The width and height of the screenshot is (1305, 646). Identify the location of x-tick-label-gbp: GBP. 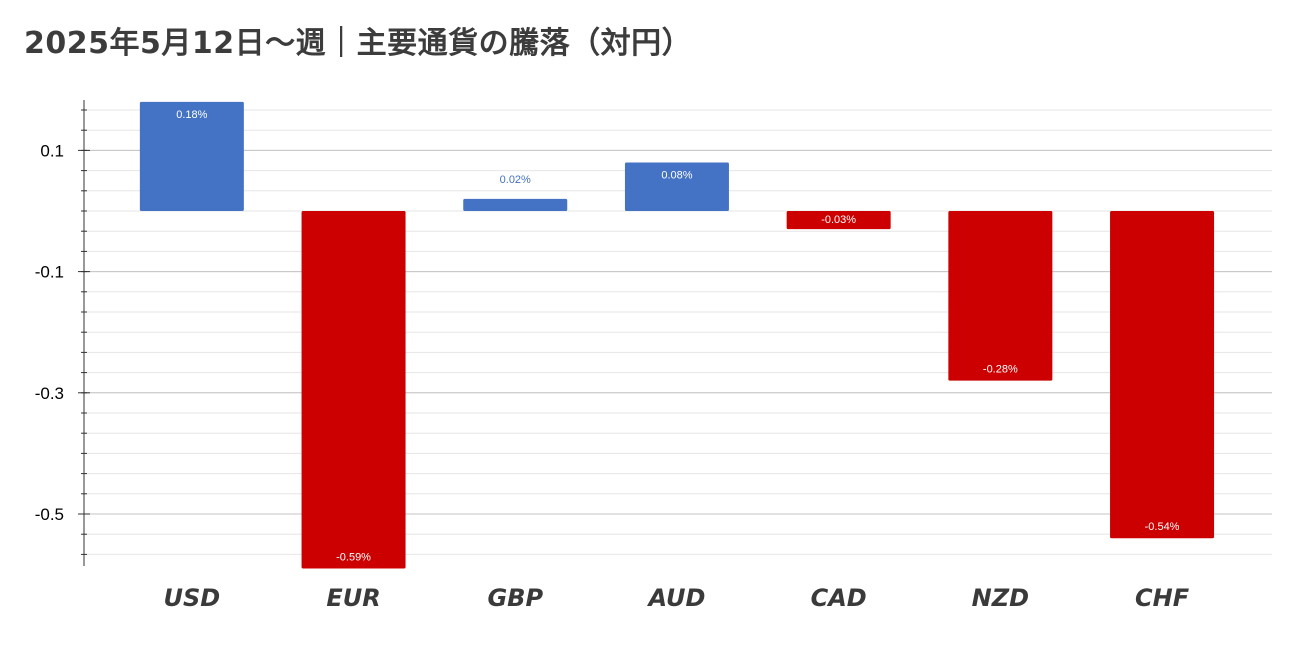
(515, 598).